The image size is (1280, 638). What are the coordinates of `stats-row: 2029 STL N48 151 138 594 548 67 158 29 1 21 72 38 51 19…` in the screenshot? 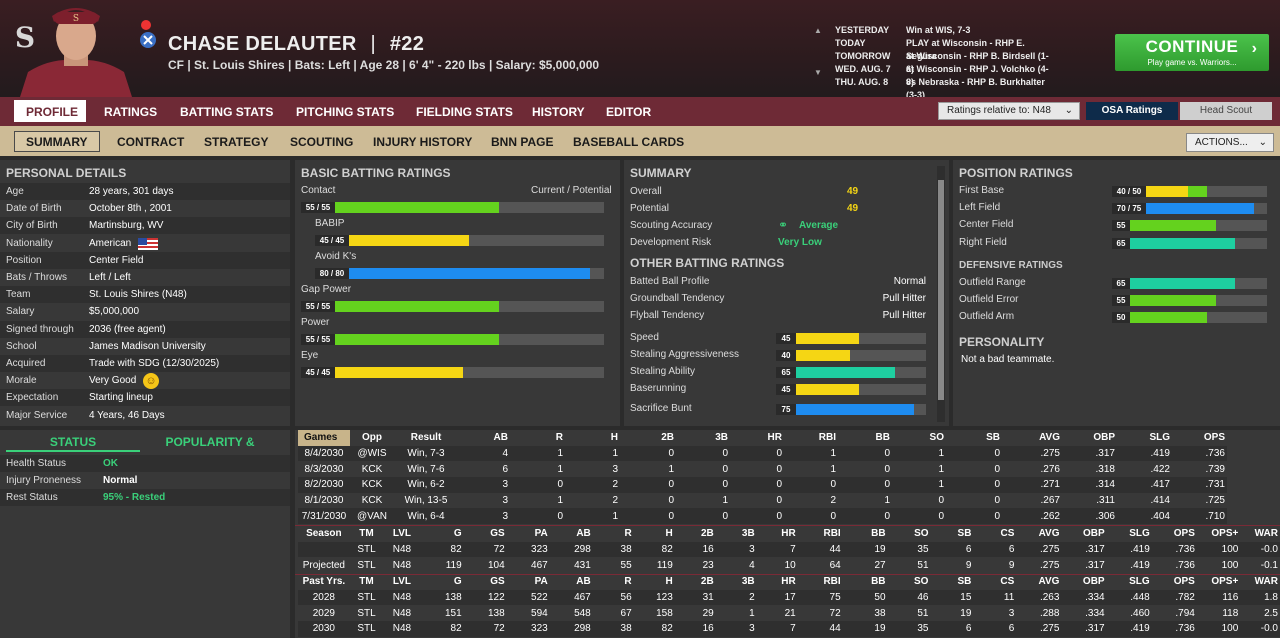 It's located at (789, 613).